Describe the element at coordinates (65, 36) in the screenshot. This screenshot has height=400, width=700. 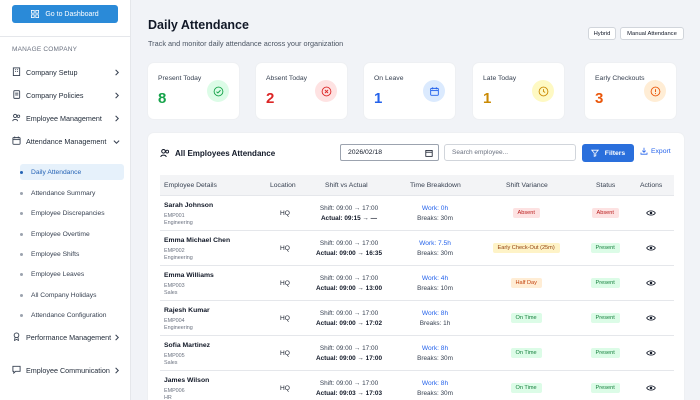
I see `sidebar-divider` at that location.